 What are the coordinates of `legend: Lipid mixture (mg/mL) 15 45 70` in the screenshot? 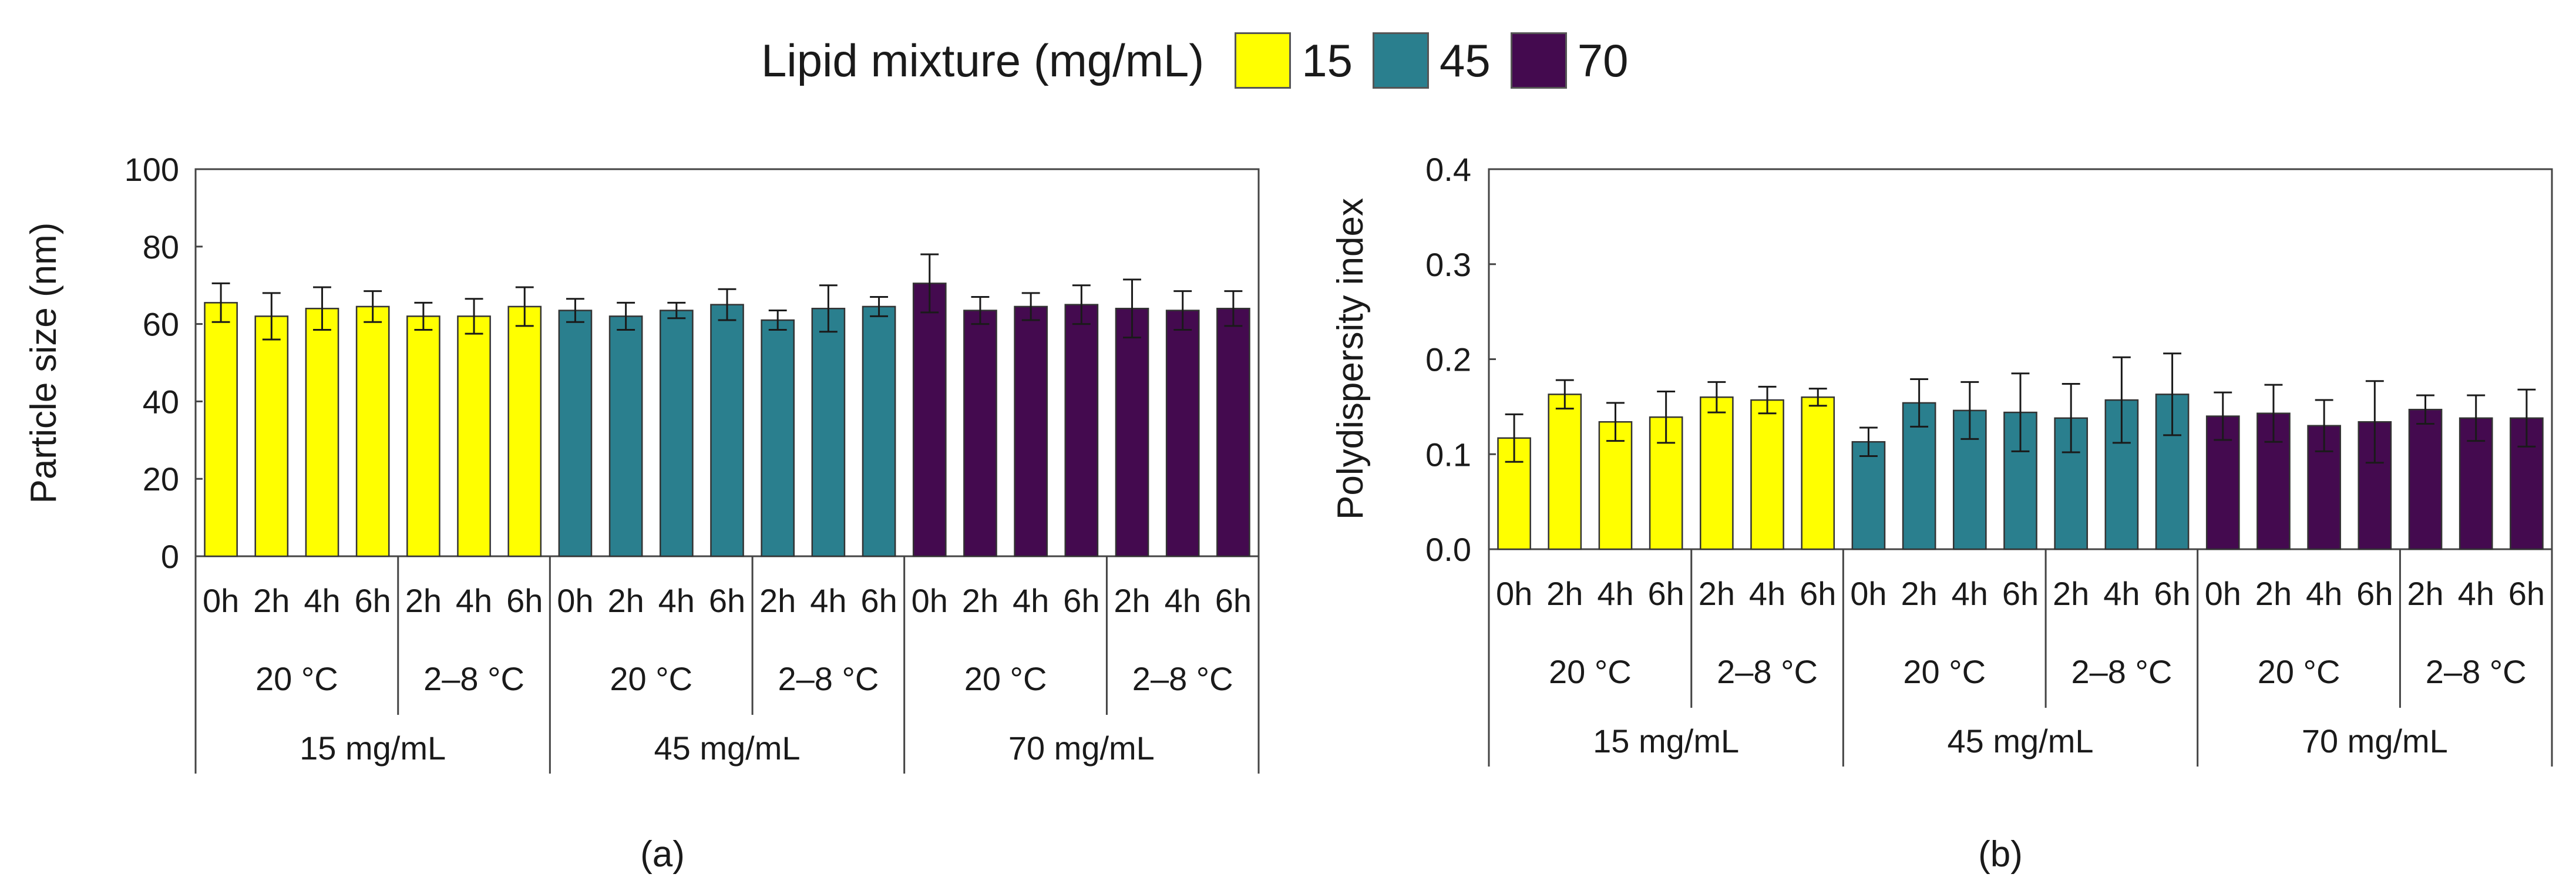 It's located at (1205, 60).